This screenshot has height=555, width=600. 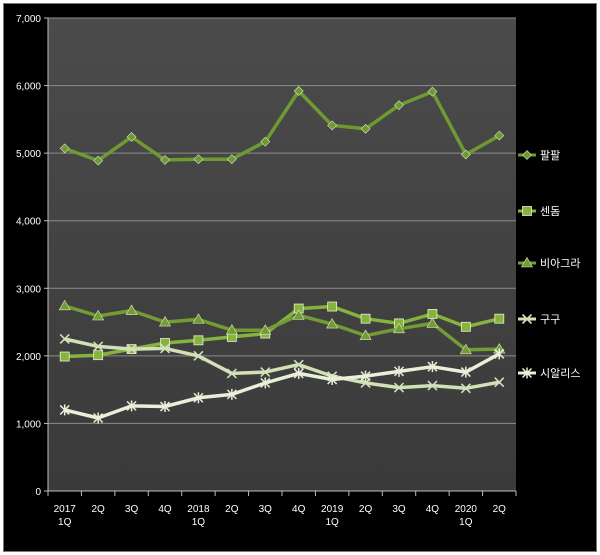 I want to click on y-tick-label: 5,000, so click(x=28, y=154).